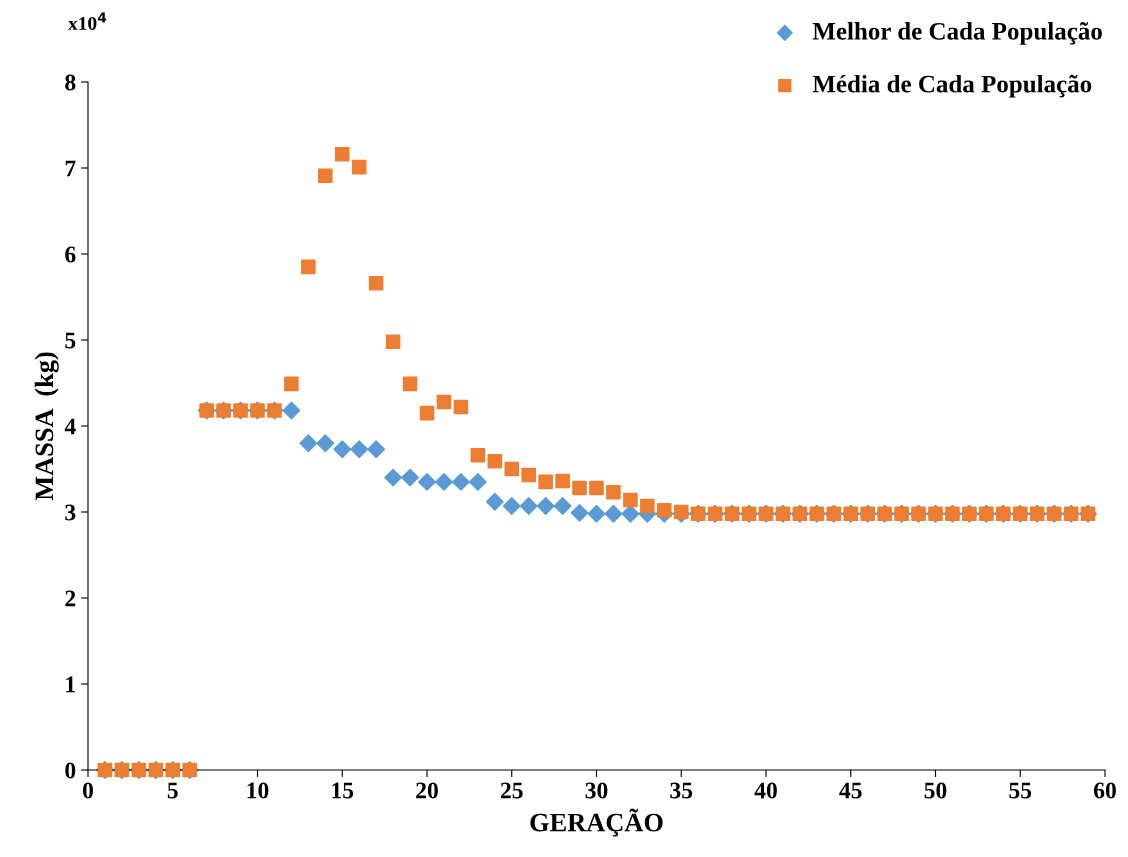 The height and width of the screenshot is (857, 1128). What do you see at coordinates (70, 340) in the screenshot?
I see `y-tick-label: 5` at bounding box center [70, 340].